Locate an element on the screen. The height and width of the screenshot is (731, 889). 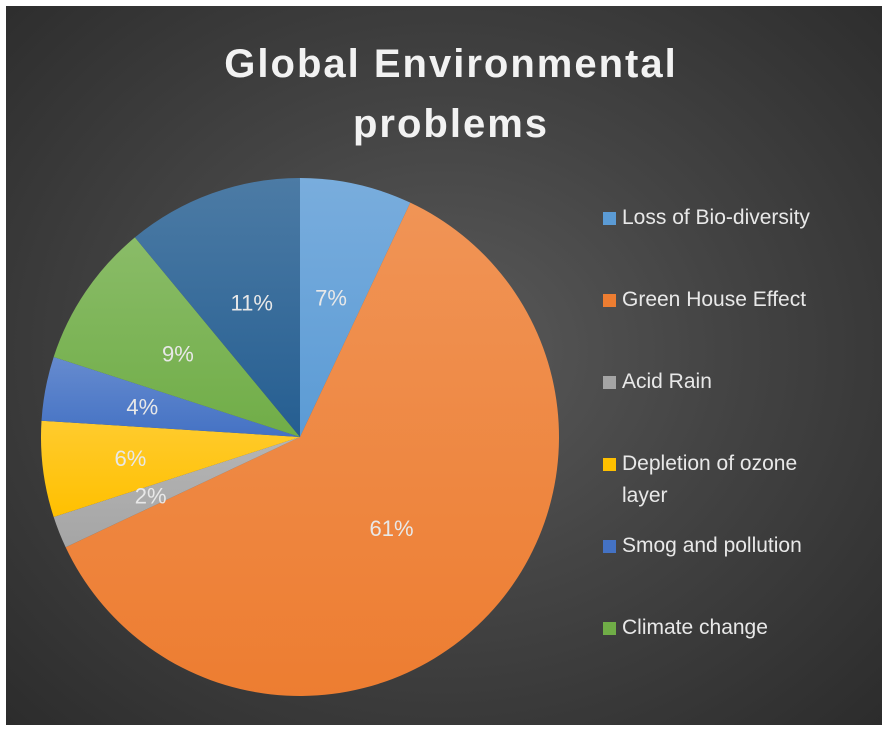
legend-label: Green House Effect is located at coordinates (732, 300).